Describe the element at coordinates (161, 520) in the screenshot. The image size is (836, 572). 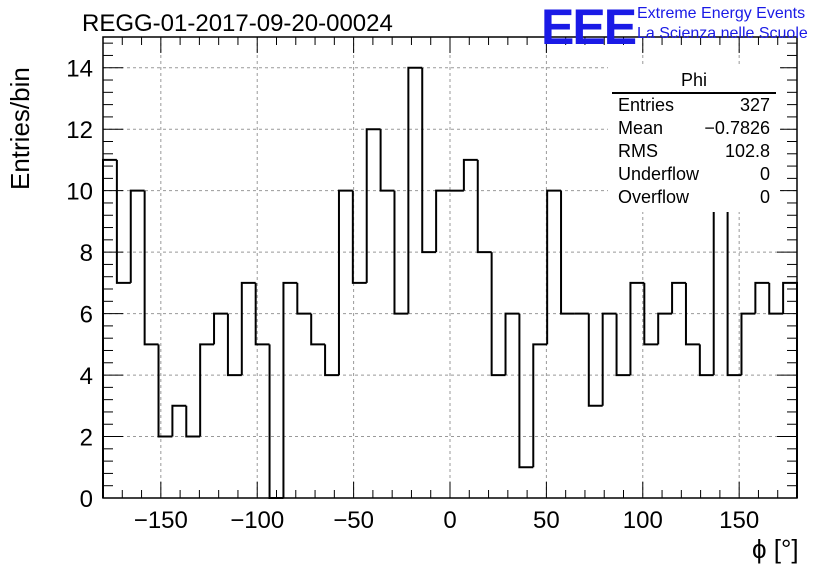
I see `x-tick-label: −150` at that location.